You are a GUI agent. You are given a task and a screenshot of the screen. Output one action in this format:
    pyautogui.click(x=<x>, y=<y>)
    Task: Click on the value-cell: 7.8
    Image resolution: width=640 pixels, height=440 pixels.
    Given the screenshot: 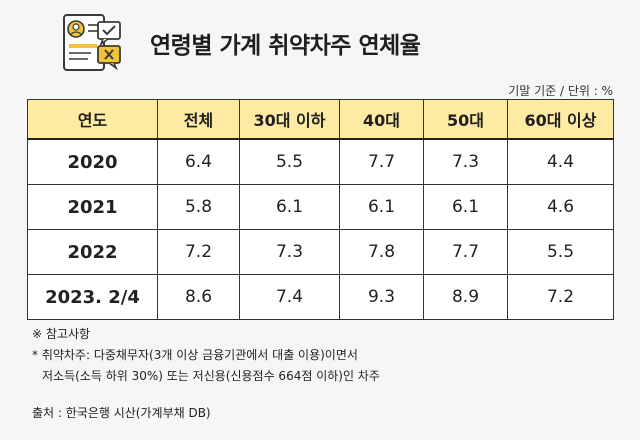 What is the action you would take?
    pyautogui.click(x=381, y=252)
    